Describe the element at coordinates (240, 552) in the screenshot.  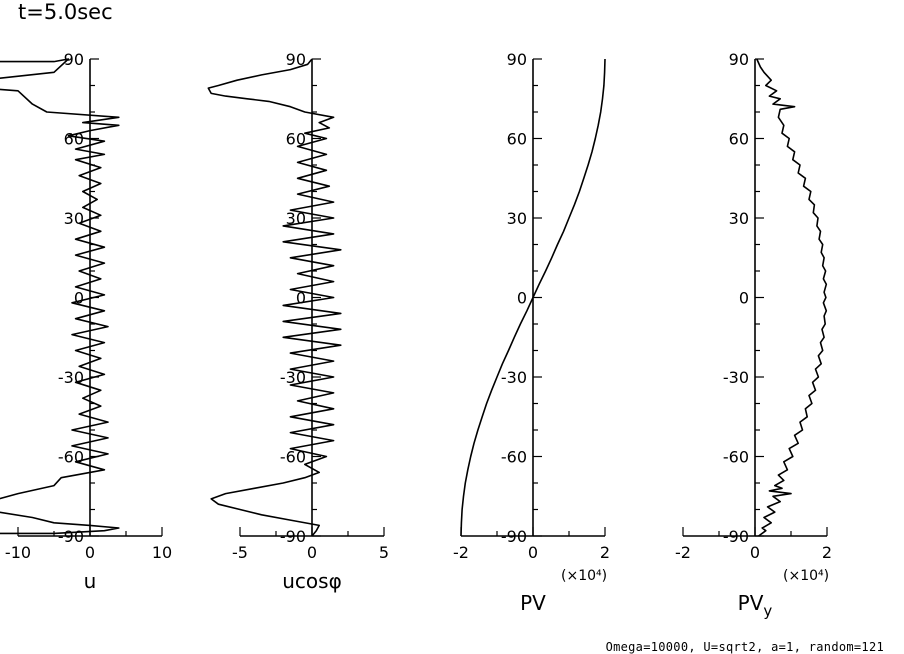
I see `x-tick-label: -5` at that location.